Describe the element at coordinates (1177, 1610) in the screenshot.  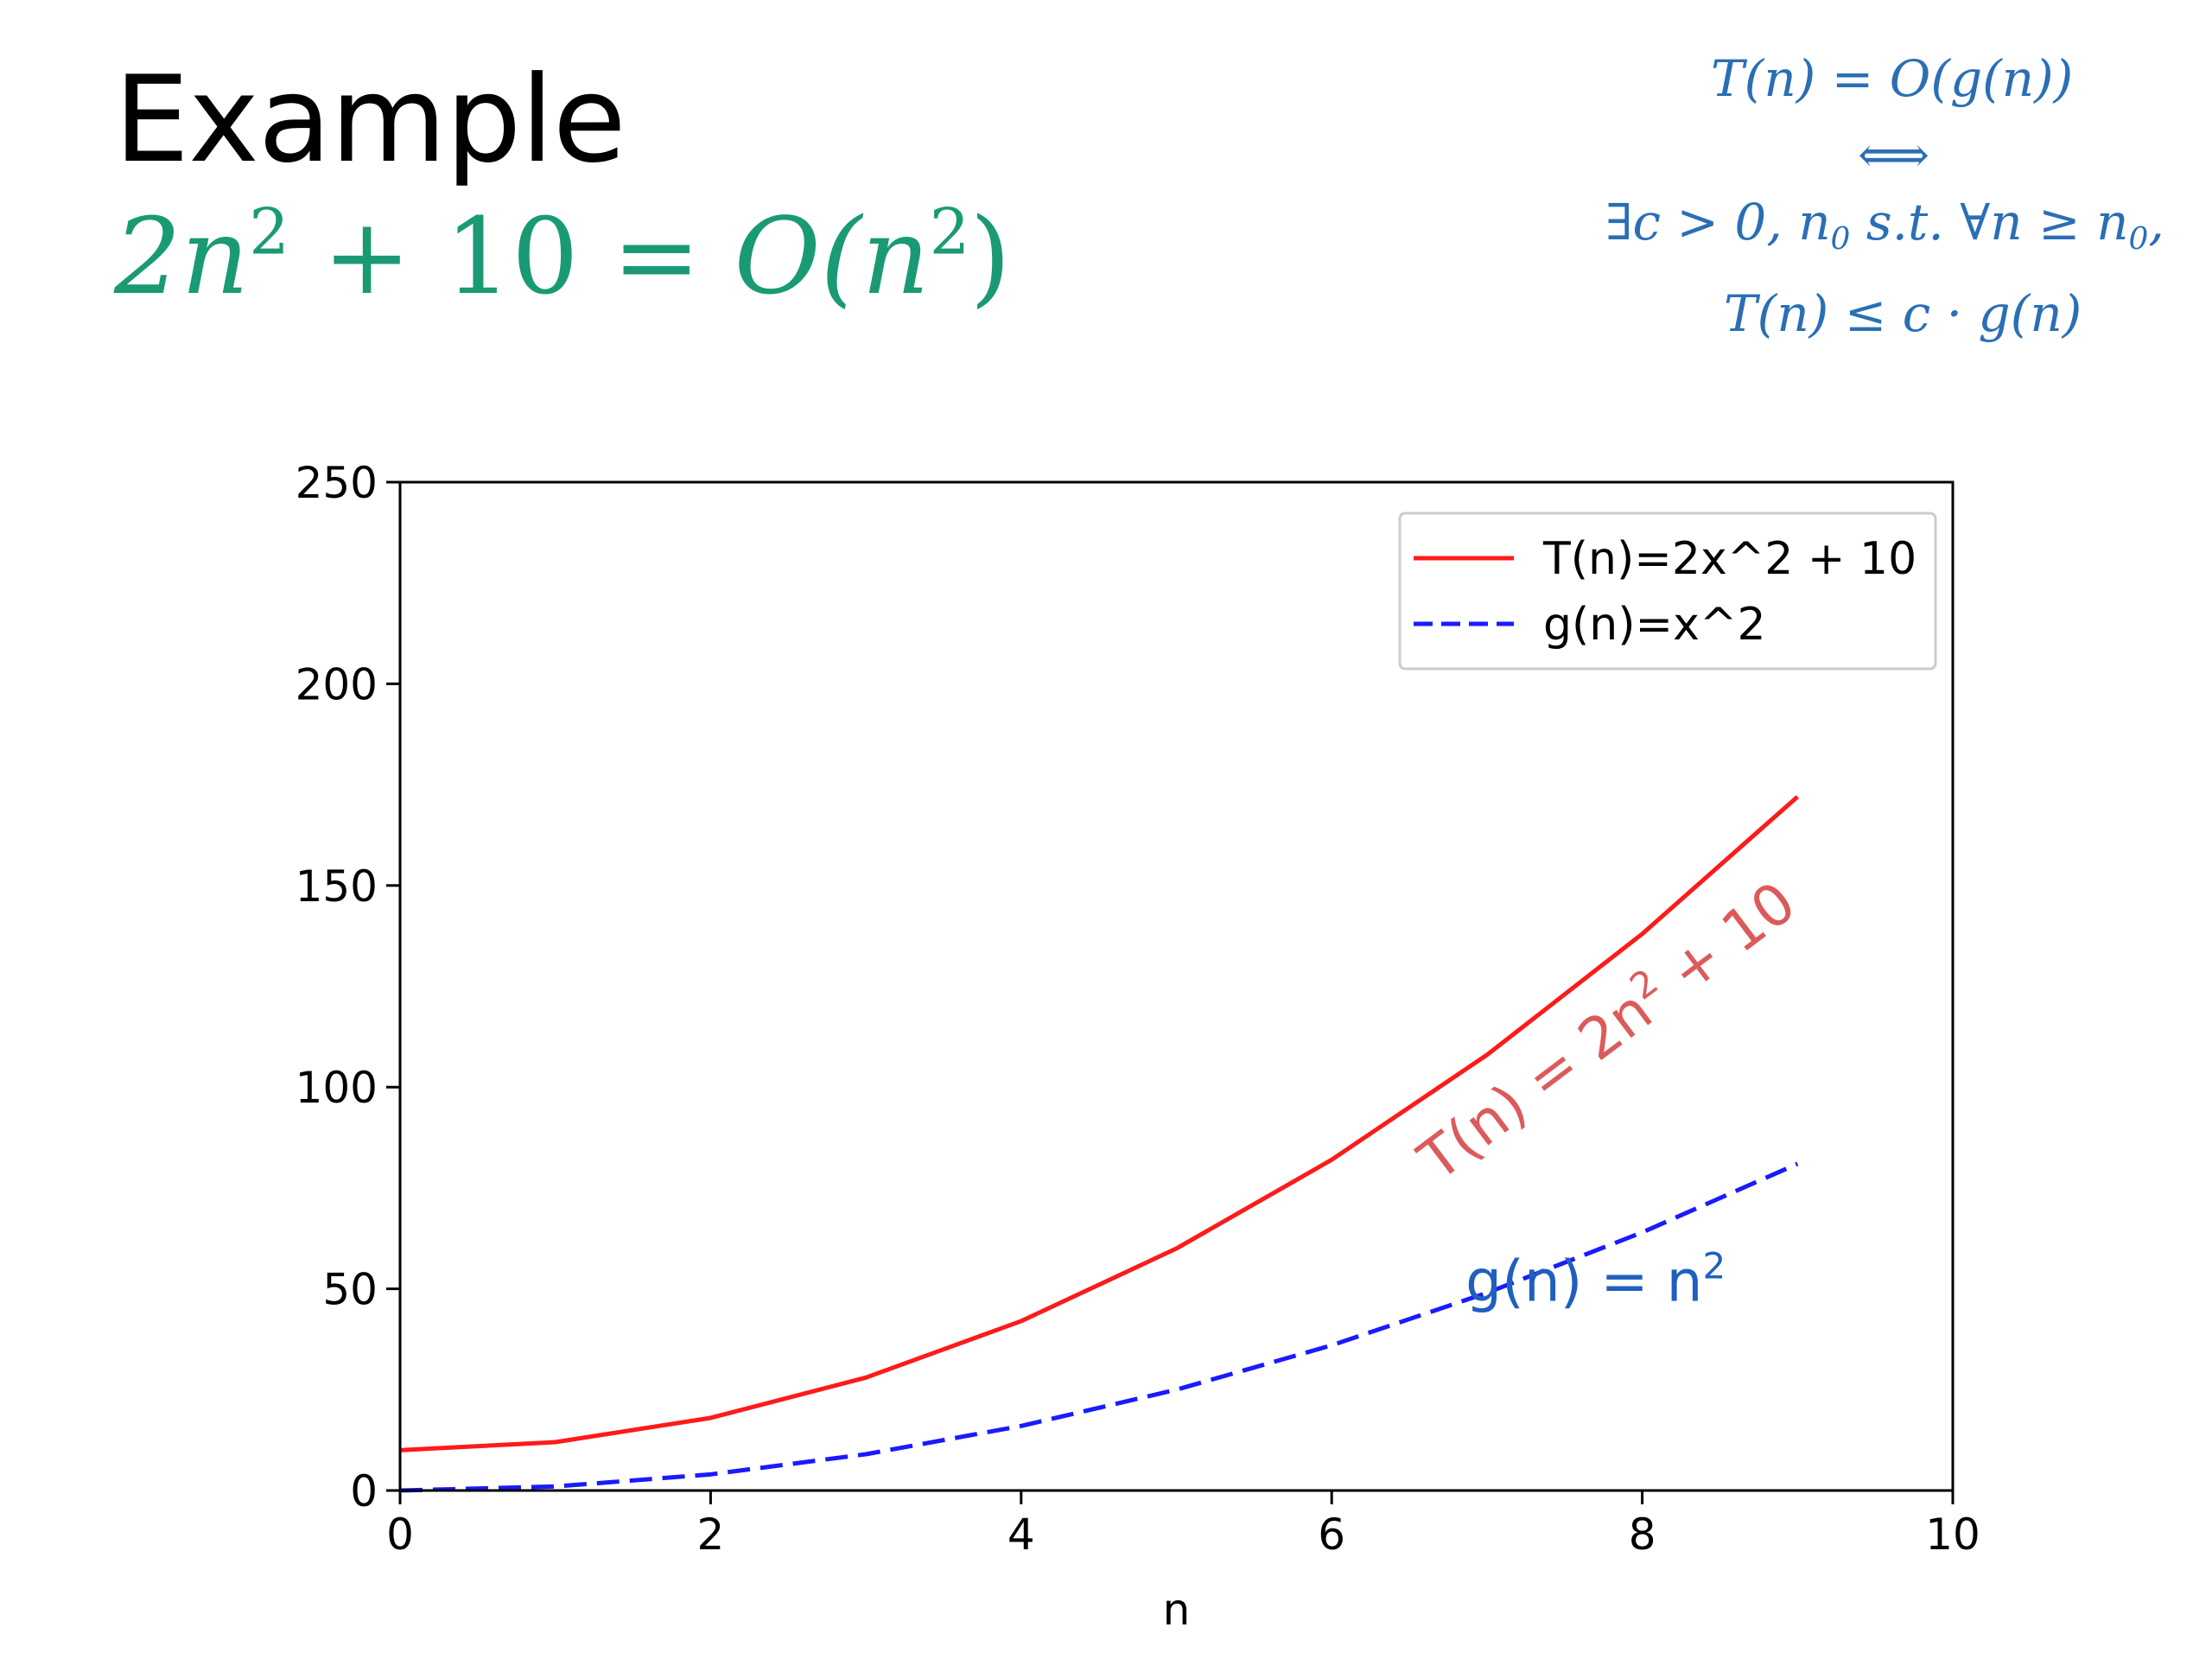
I see `x-axis-label: n` at that location.